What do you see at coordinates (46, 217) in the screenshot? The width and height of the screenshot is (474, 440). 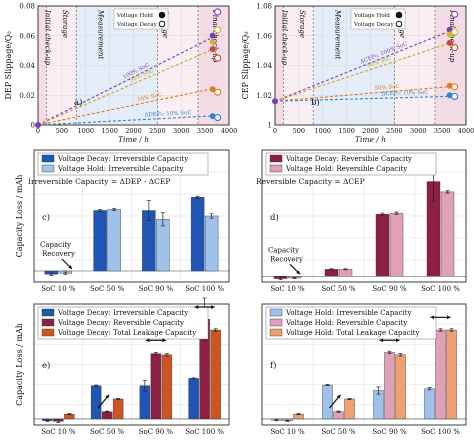 I see `panel-letter: c)` at bounding box center [46, 217].